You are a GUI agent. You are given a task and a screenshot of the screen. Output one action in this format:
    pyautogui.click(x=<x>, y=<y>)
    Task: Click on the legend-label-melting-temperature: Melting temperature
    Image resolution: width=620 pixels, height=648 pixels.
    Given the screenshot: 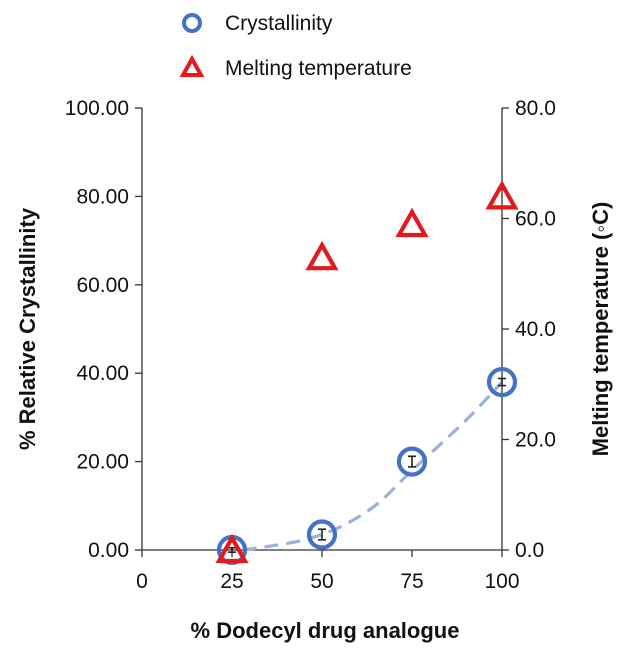 What is the action you would take?
    pyautogui.click(x=318, y=68)
    